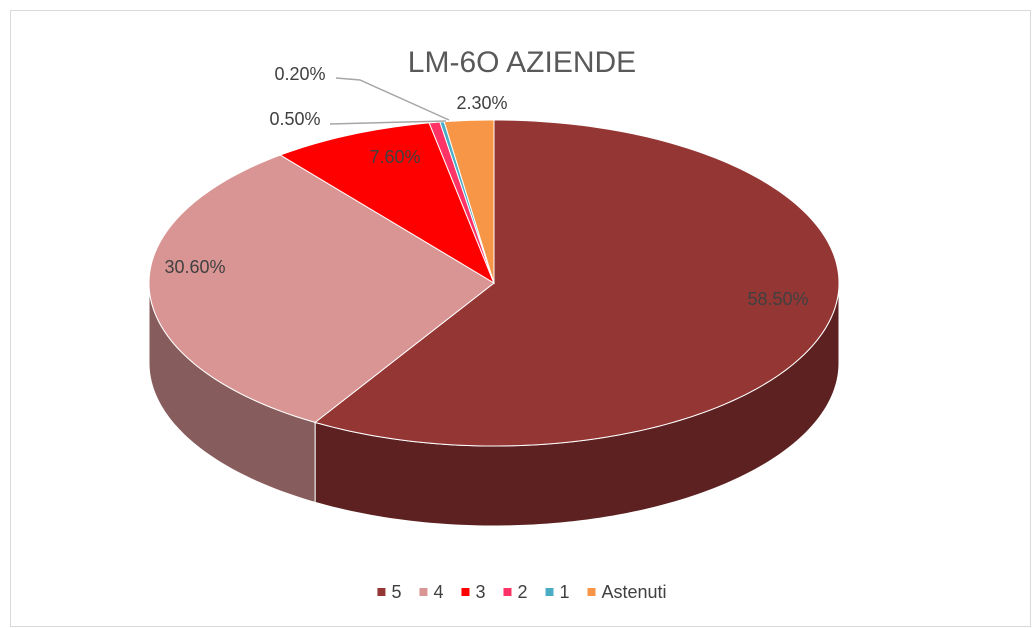 The width and height of the screenshot is (1032, 628). I want to click on data-label: 2.30%, so click(481, 103).